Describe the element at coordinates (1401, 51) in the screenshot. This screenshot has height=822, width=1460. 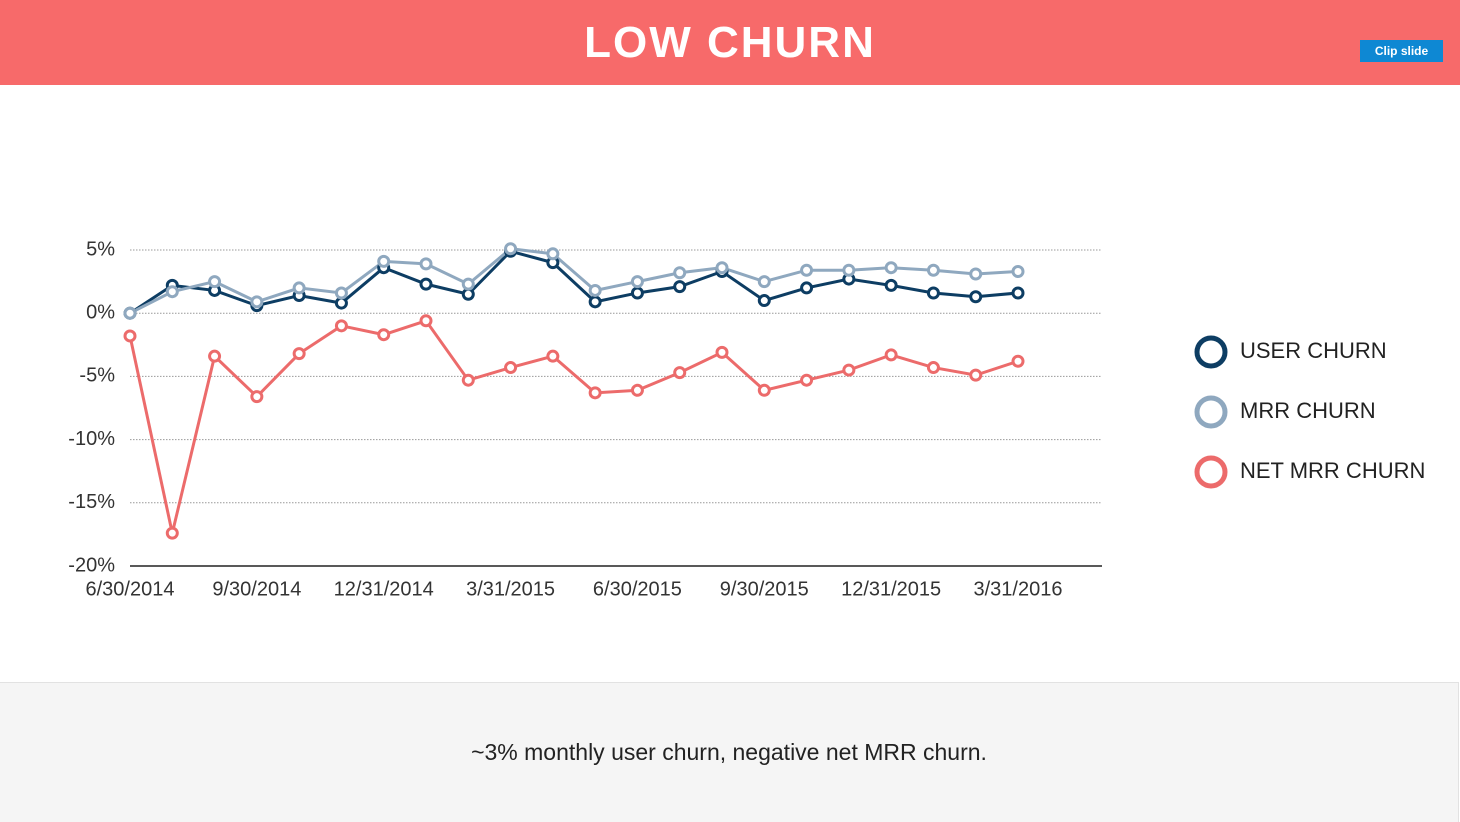
I see `clip-slide-button: Clip slide` at that location.